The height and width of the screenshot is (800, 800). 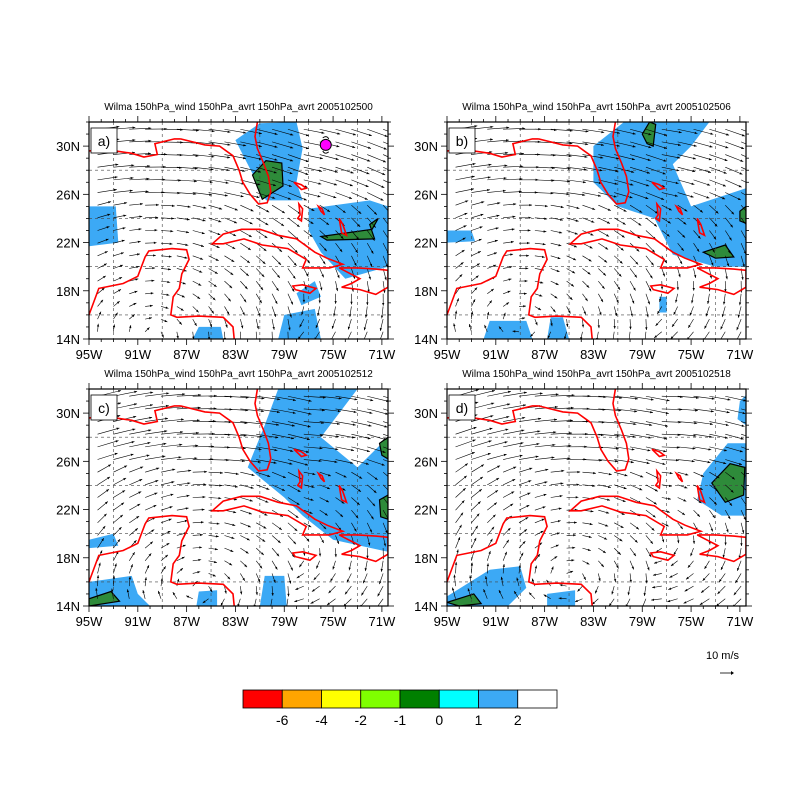 What do you see at coordinates (701, 227) in the screenshot?
I see `coastline-island` at bounding box center [701, 227].